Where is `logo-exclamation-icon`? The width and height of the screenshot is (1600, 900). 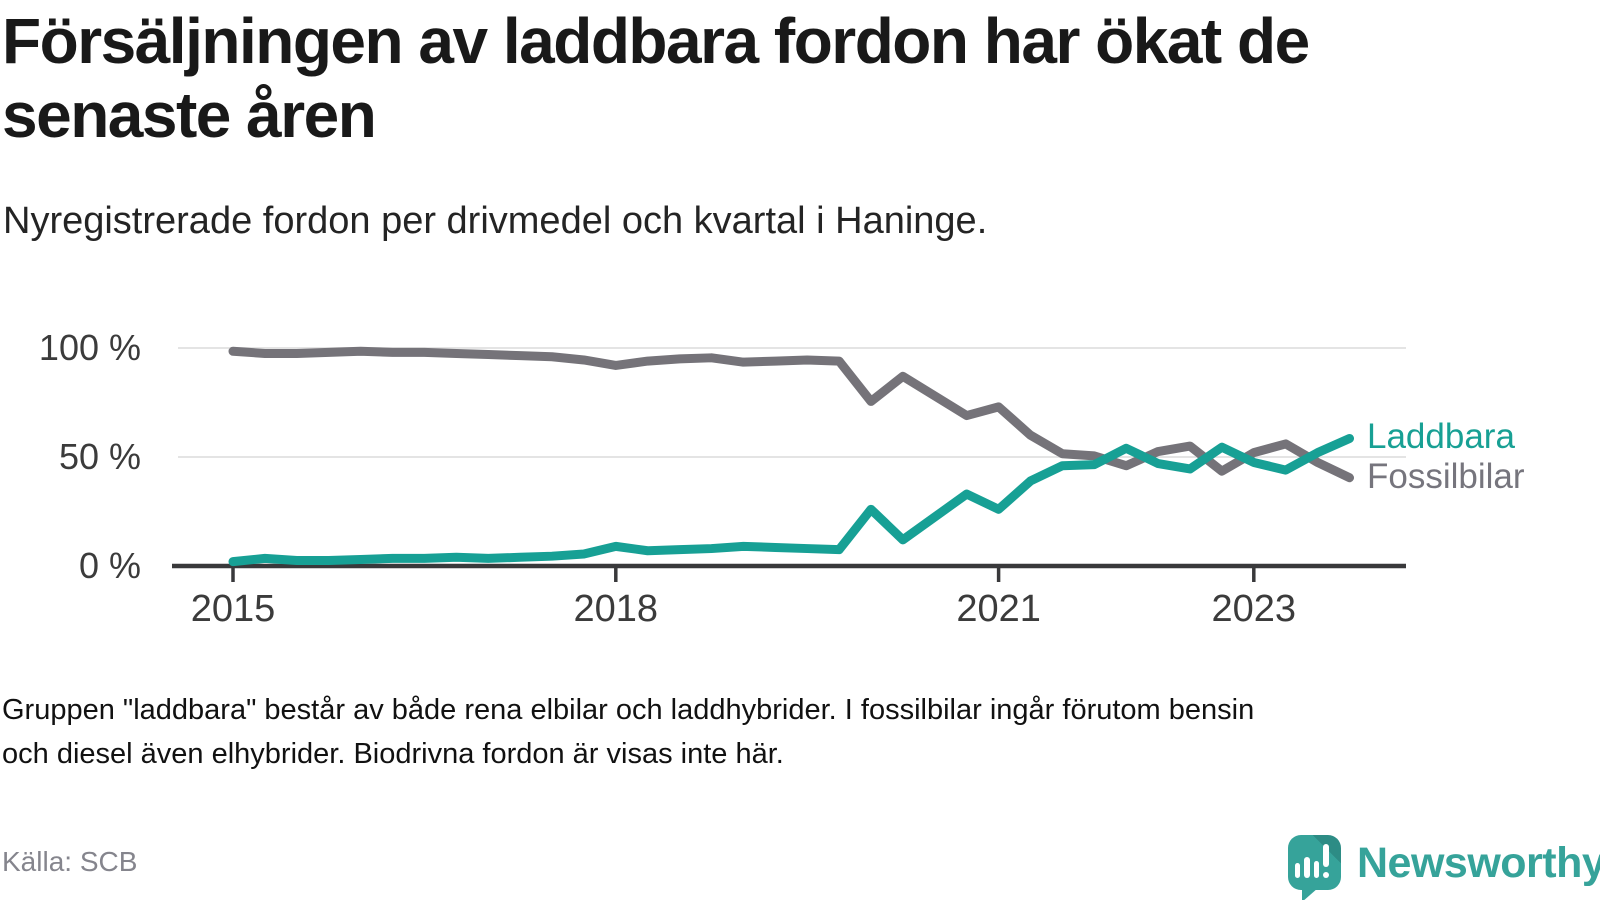
logo-exclamation-icon is located at coordinates (1326, 855).